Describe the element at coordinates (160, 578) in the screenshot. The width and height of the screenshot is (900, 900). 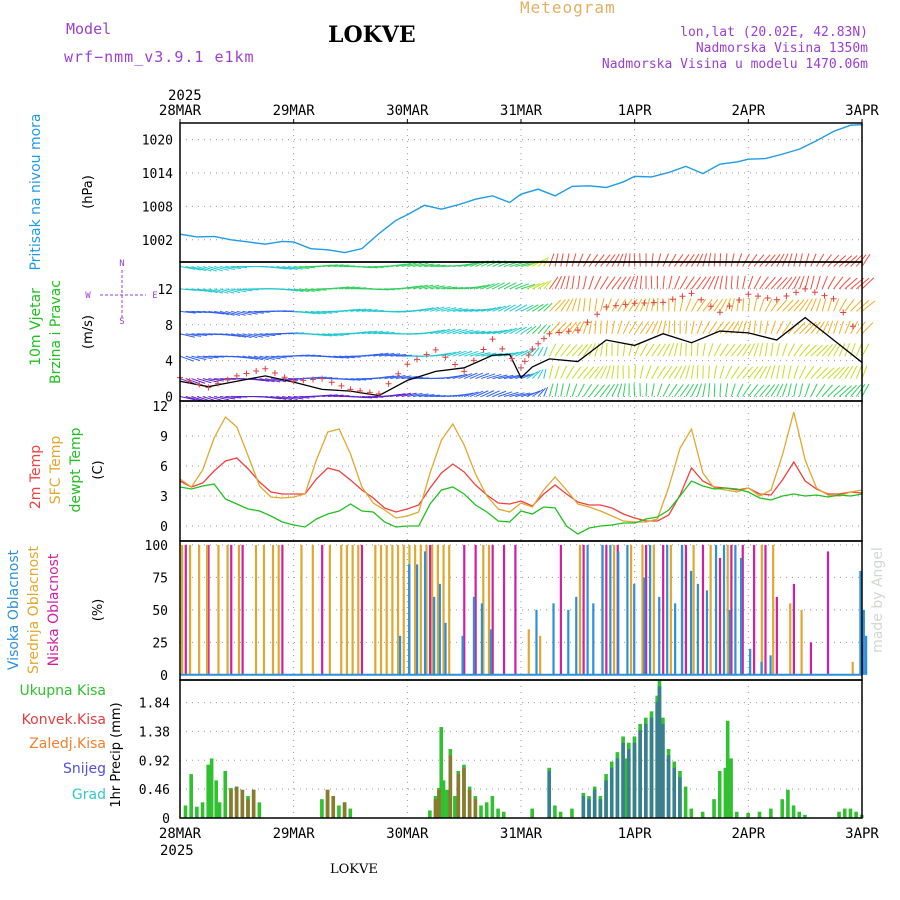
I see `y-tick-label: 75` at that location.